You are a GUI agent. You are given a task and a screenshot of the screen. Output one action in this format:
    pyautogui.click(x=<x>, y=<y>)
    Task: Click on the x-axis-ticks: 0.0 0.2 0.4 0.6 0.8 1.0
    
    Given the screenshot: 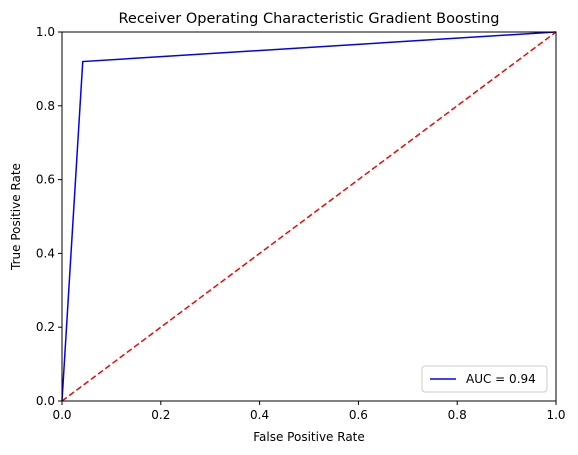 What is the action you would take?
    pyautogui.click(x=309, y=411)
    